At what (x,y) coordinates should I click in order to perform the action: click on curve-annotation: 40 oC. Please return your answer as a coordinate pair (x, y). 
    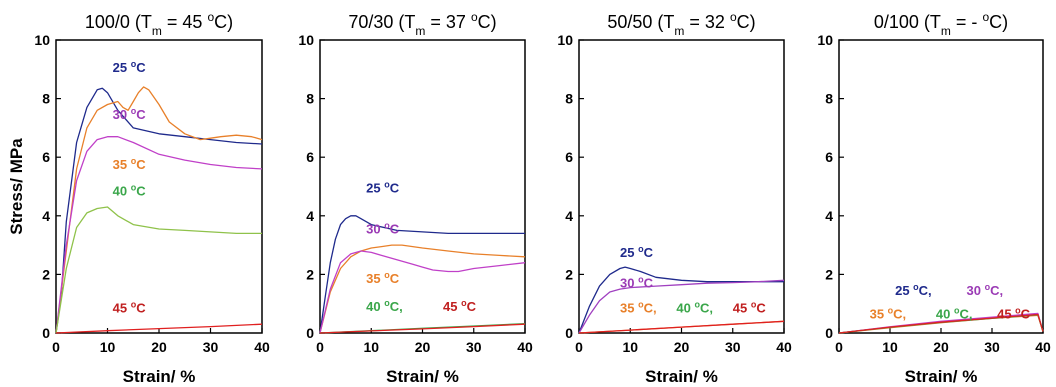
    Looking at the image, I should click on (130, 190).